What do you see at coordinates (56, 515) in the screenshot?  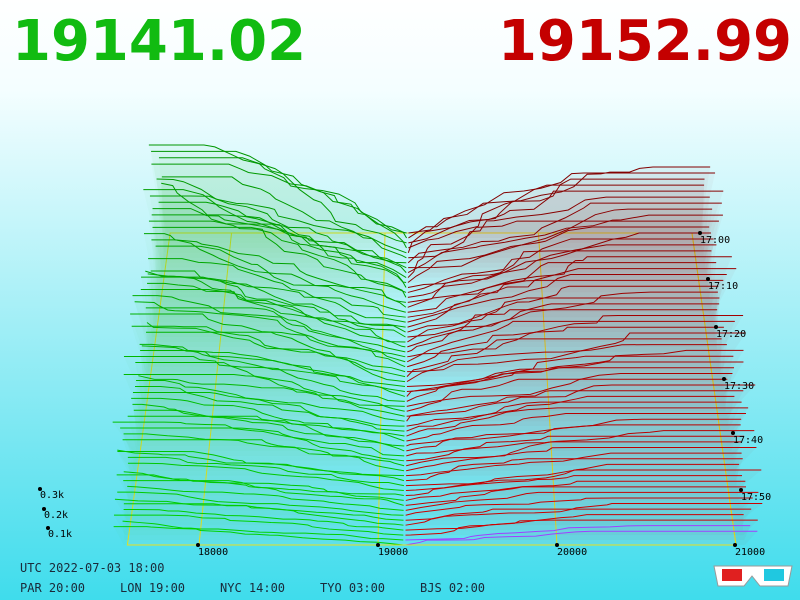 I see `depth-label: 0.2k` at bounding box center [56, 515].